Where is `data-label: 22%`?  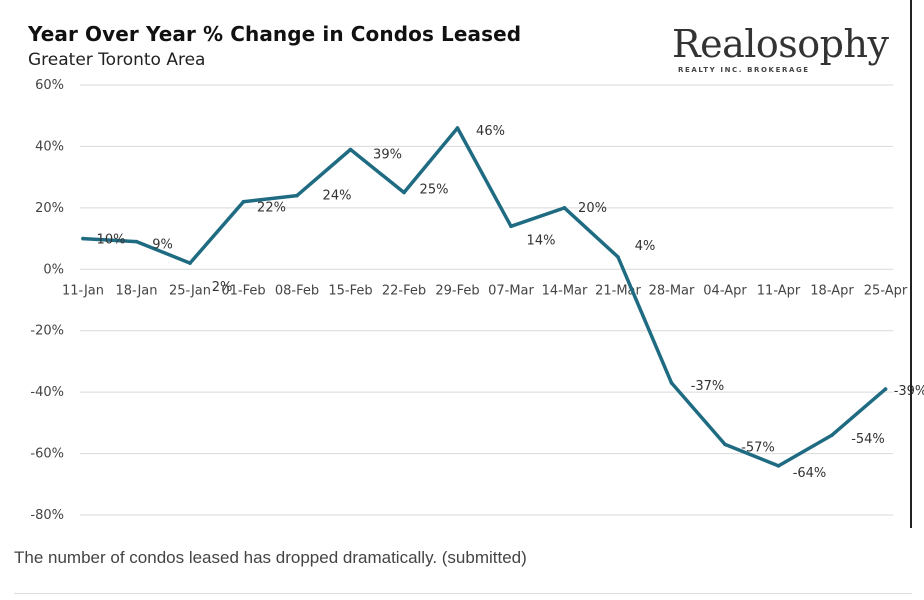 data-label: 22% is located at coordinates (271, 208).